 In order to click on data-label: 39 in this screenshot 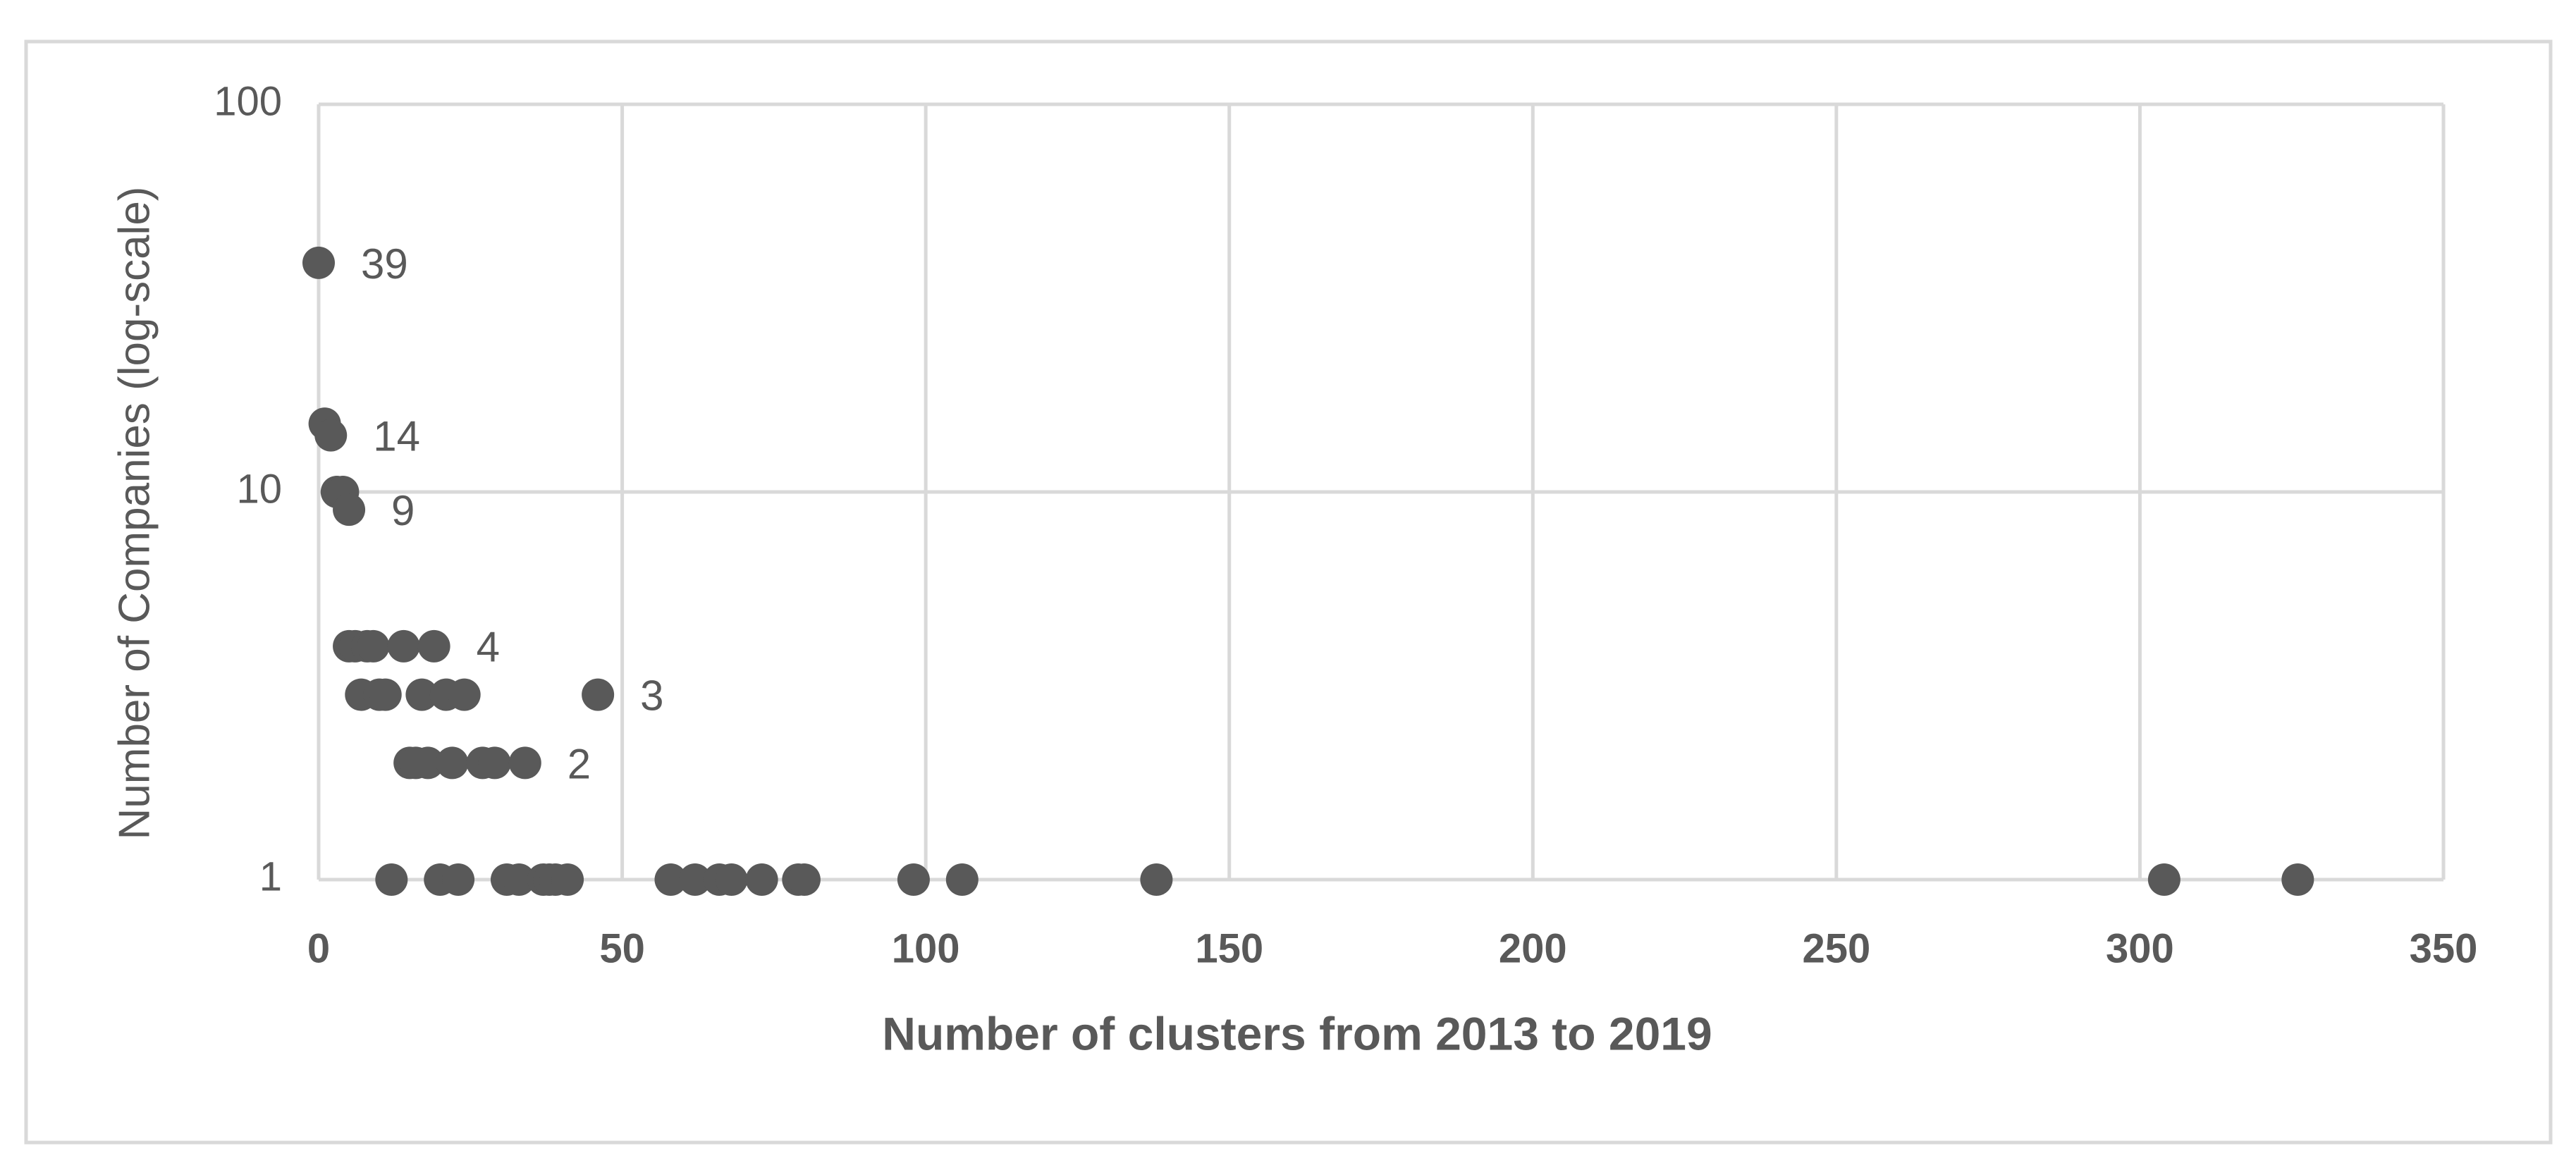, I will do `click(384, 264)`.